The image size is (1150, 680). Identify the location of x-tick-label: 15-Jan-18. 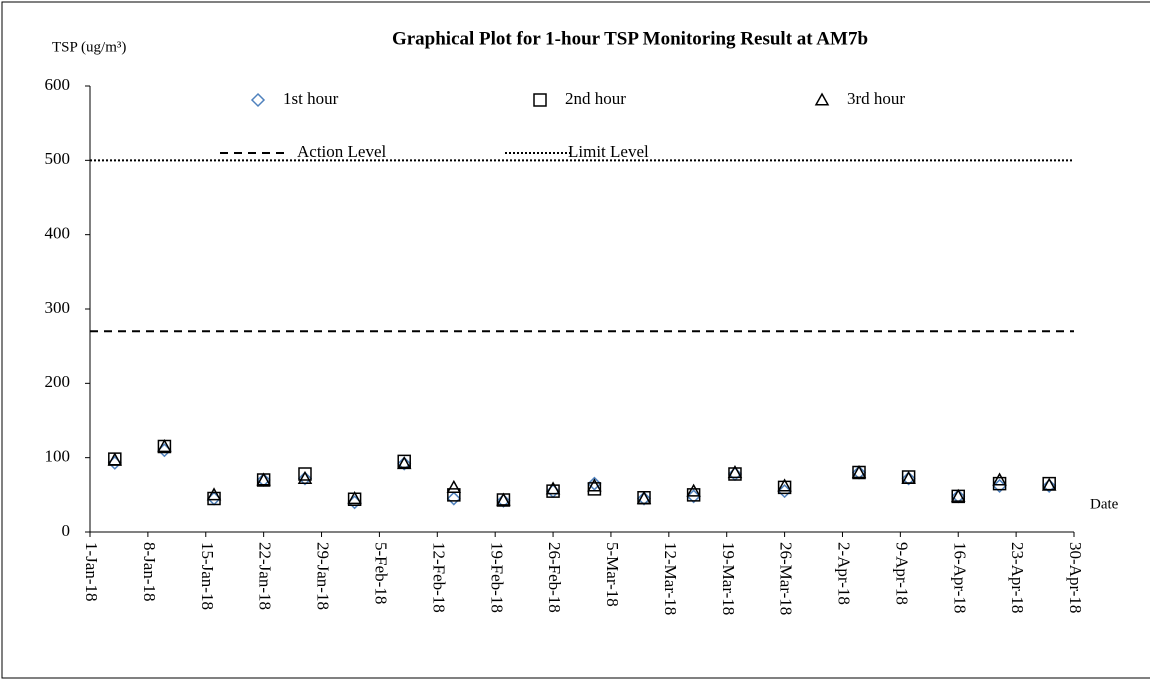
(207, 576).